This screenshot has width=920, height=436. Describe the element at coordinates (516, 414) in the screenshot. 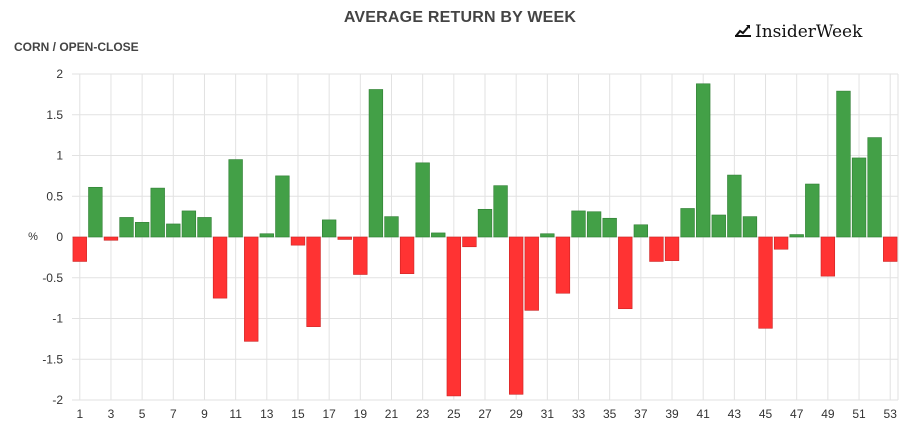

I see `x-tick-label: 29` at that location.